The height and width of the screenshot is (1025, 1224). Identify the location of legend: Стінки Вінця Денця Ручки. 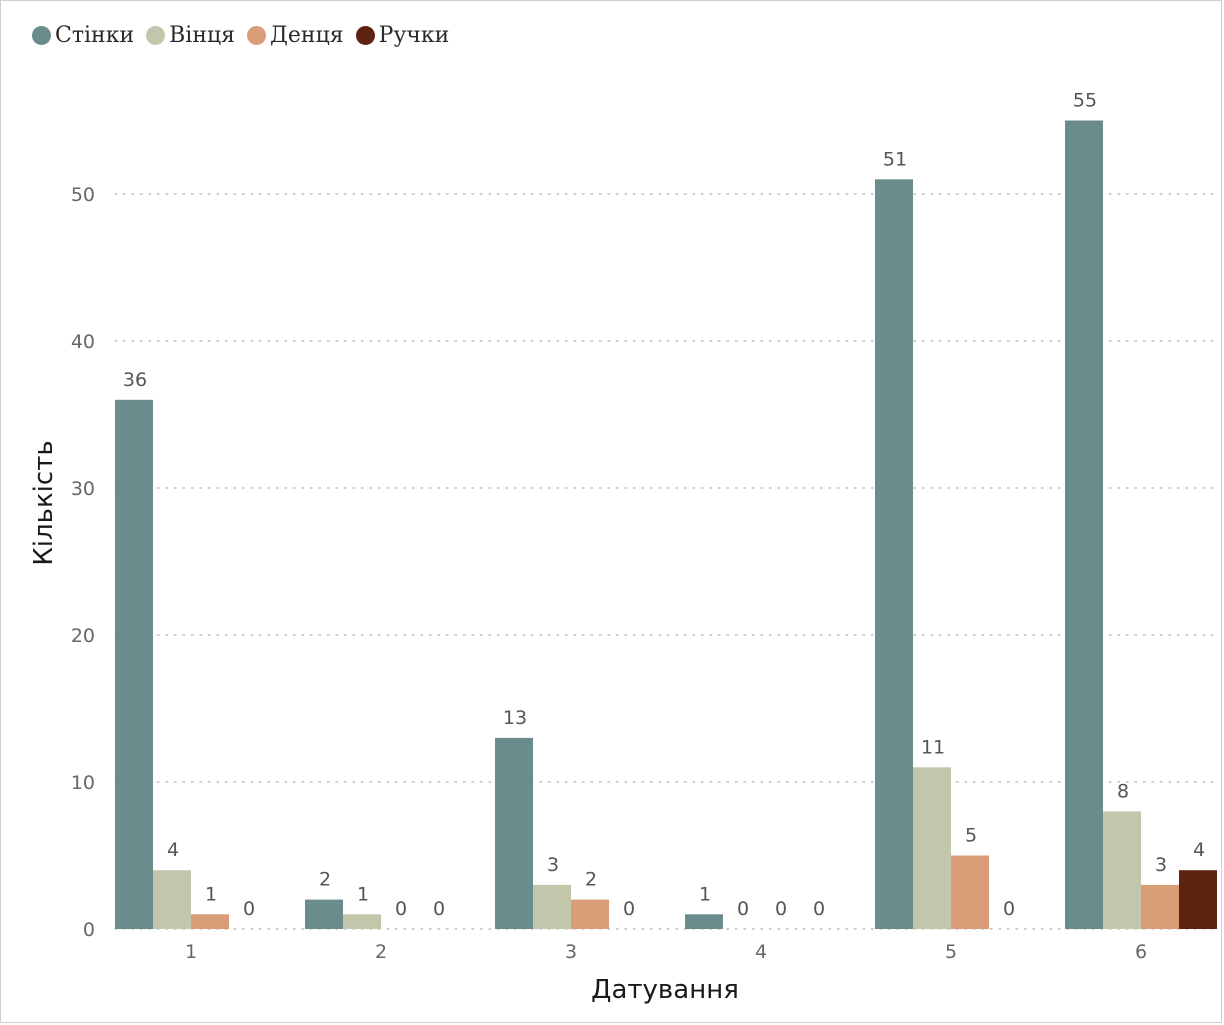
(243, 35).